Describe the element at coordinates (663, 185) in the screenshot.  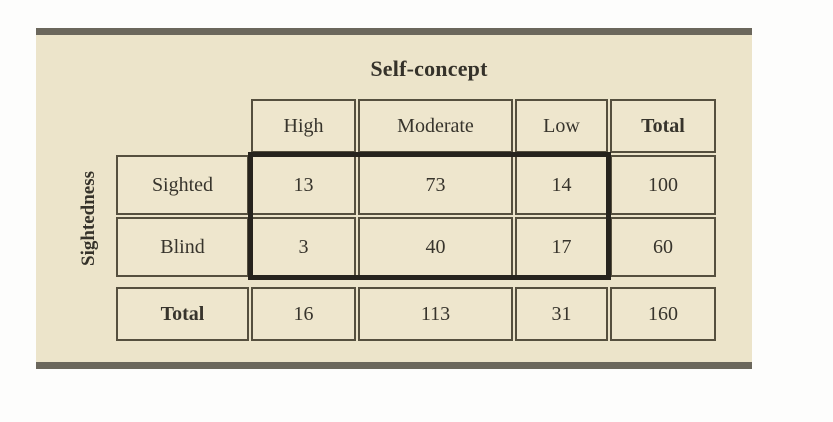
I see `cell-sighted-total: 100` at that location.